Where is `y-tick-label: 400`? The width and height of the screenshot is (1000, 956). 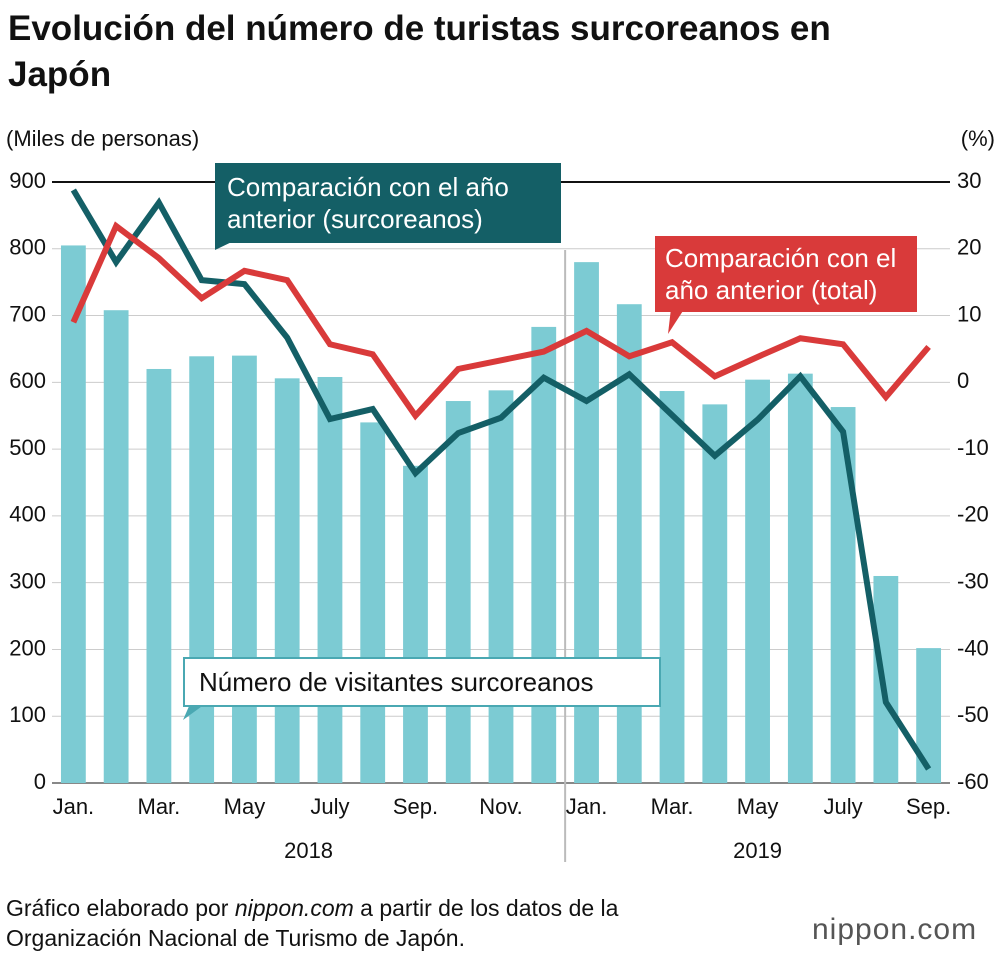
y-tick-label: 400 is located at coordinates (27, 514).